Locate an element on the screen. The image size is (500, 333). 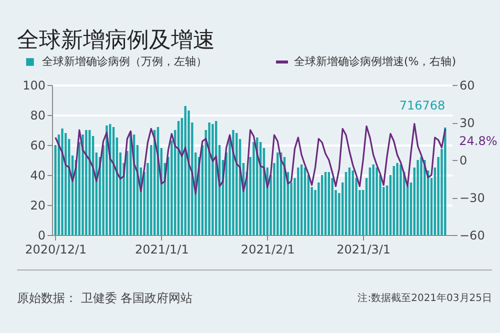
chart-title: 全球新增病例及增速 is located at coordinates (116, 40).